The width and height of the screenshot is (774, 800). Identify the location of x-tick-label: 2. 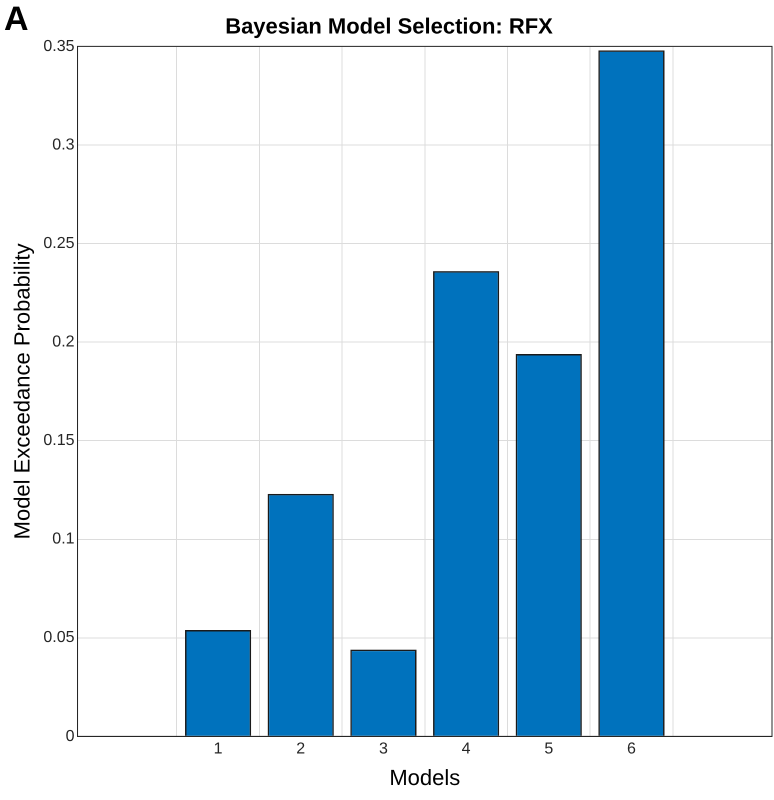
(301, 749).